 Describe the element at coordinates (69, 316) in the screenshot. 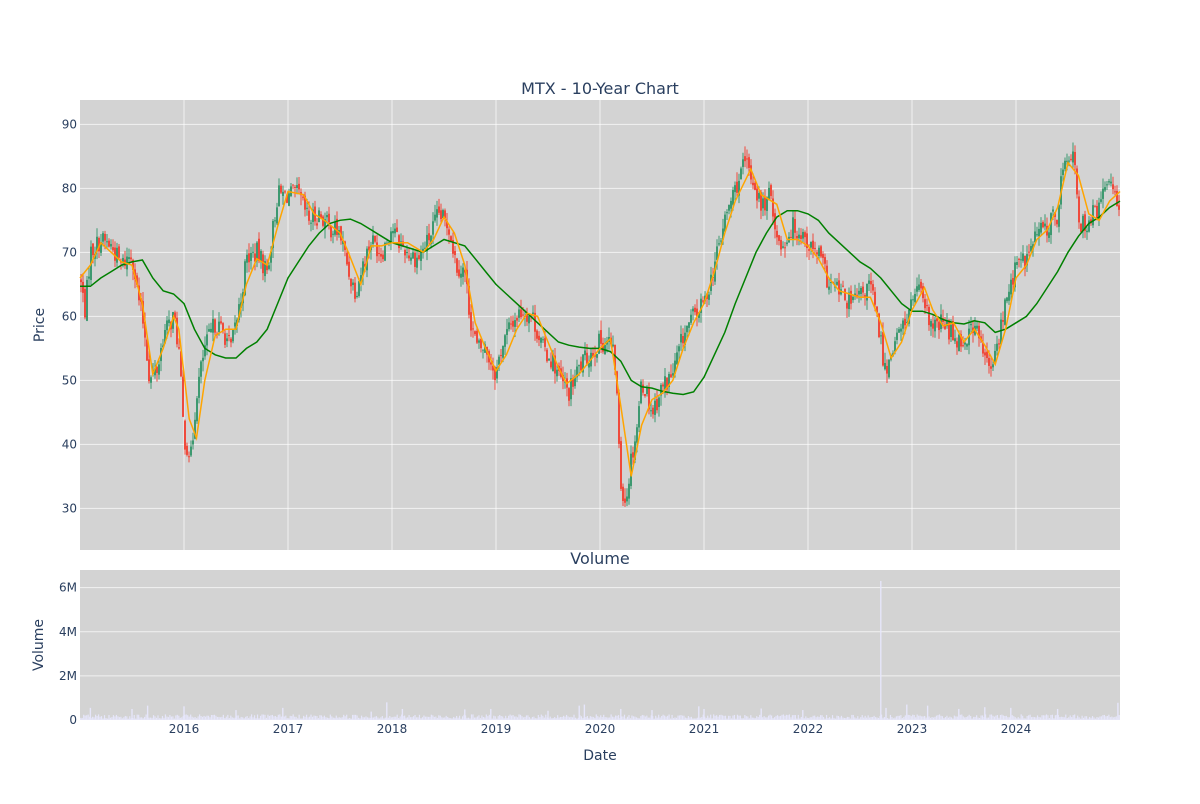

I see `price-y-tick-label: 60` at that location.